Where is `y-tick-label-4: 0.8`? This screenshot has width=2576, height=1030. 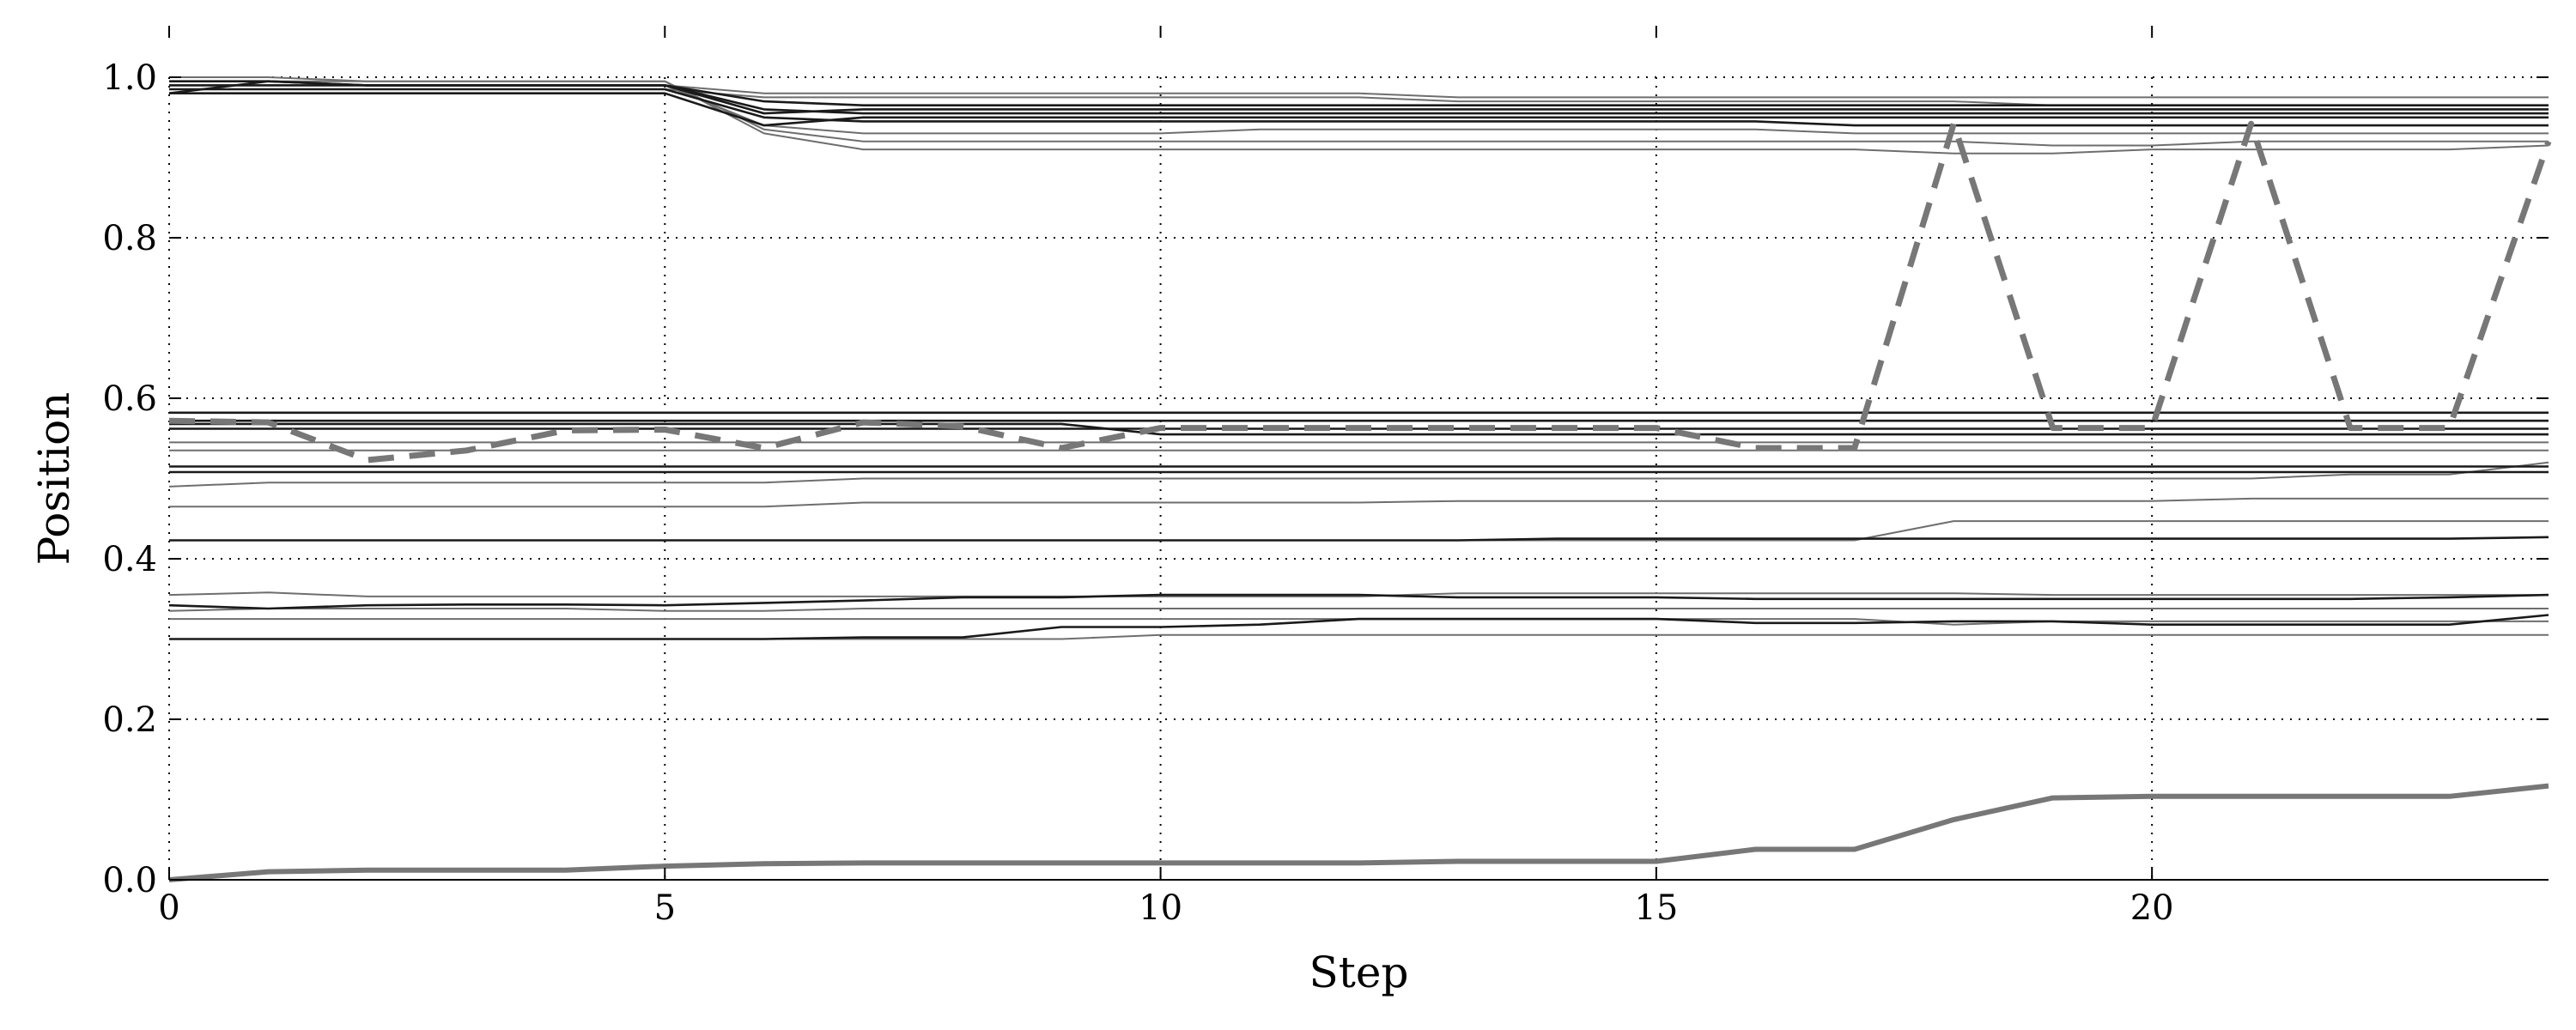
y-tick-label-4: 0.8 is located at coordinates (129, 238).